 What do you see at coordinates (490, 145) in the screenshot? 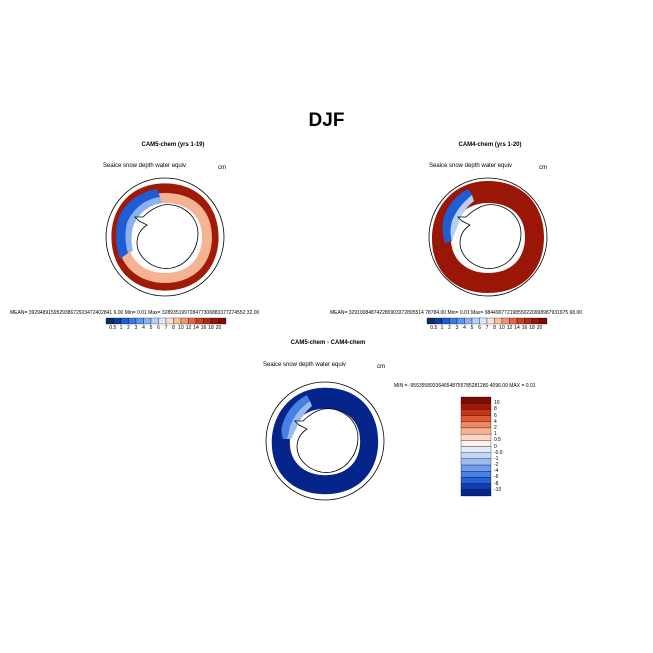
I see `panel2-title: CAM4-chem (yrs 1-20)` at bounding box center [490, 145].